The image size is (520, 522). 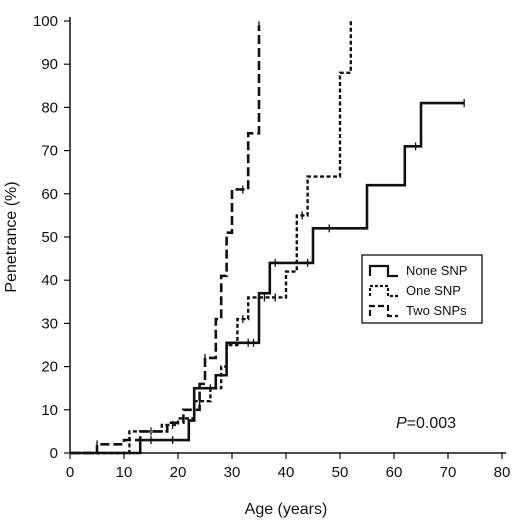 What do you see at coordinates (49, 237) in the screenshot?
I see `y-tick-label: 50` at bounding box center [49, 237].